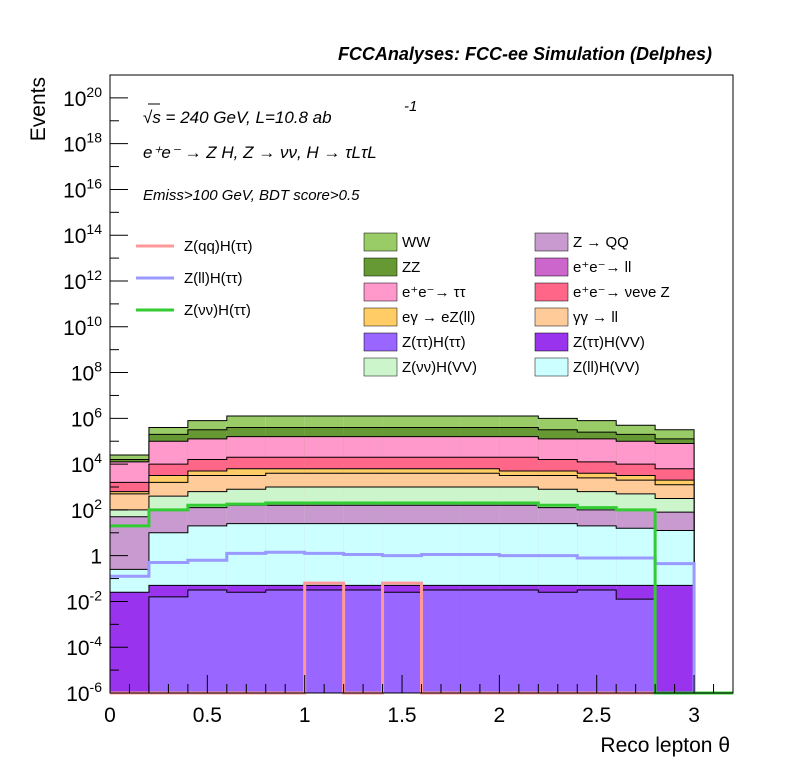  What do you see at coordinates (551, 267) in the screenshot?
I see `legend-swatch-e-e-ll` at bounding box center [551, 267].